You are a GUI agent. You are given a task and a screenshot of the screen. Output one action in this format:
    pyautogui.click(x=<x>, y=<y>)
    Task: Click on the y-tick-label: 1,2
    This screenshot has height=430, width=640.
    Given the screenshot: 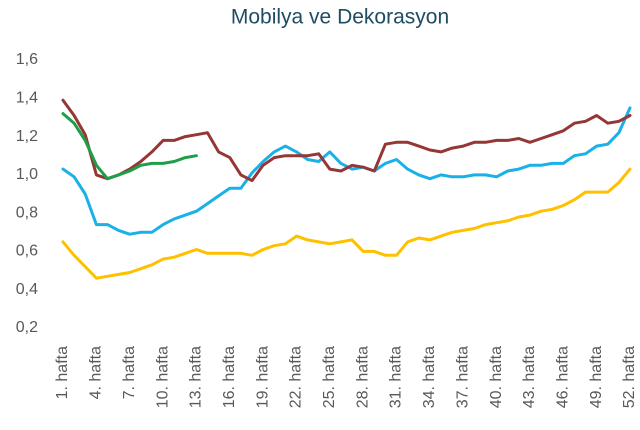 What is the action you would take?
    pyautogui.click(x=27, y=136)
    